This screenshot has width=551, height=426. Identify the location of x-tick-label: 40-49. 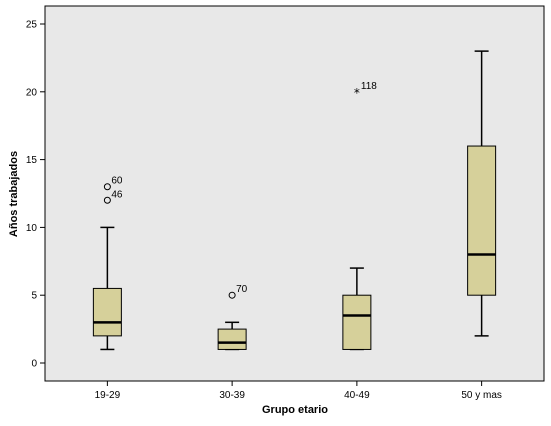
(357, 395).